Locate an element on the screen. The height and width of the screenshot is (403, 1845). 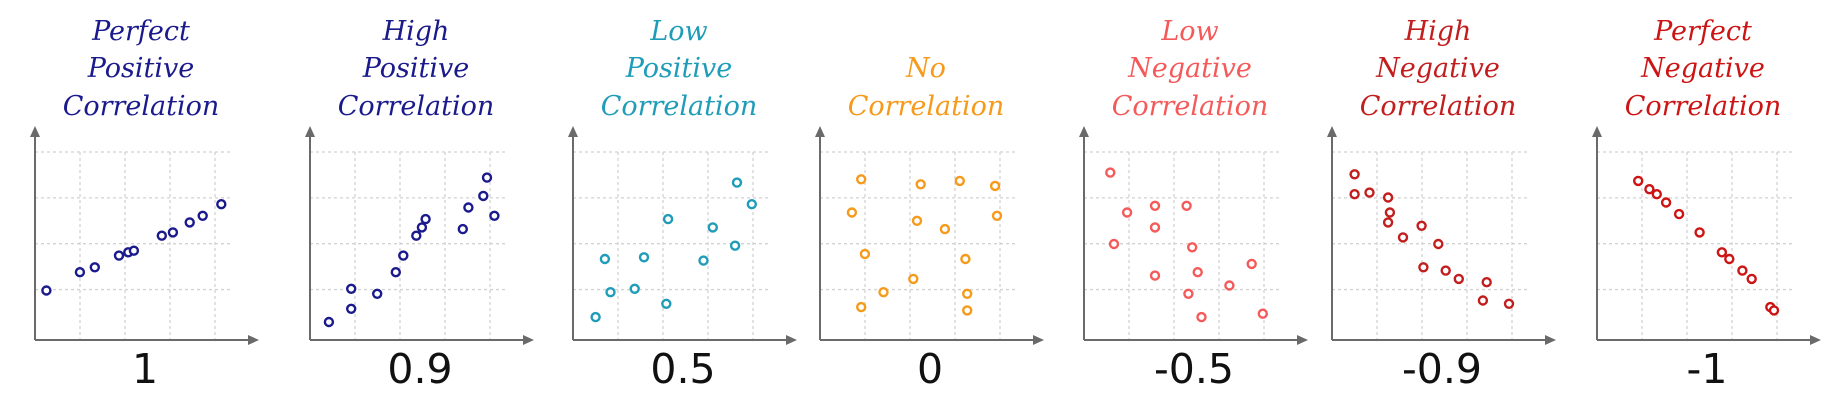
correlation-value: -1 is located at coordinates (1707, 369).